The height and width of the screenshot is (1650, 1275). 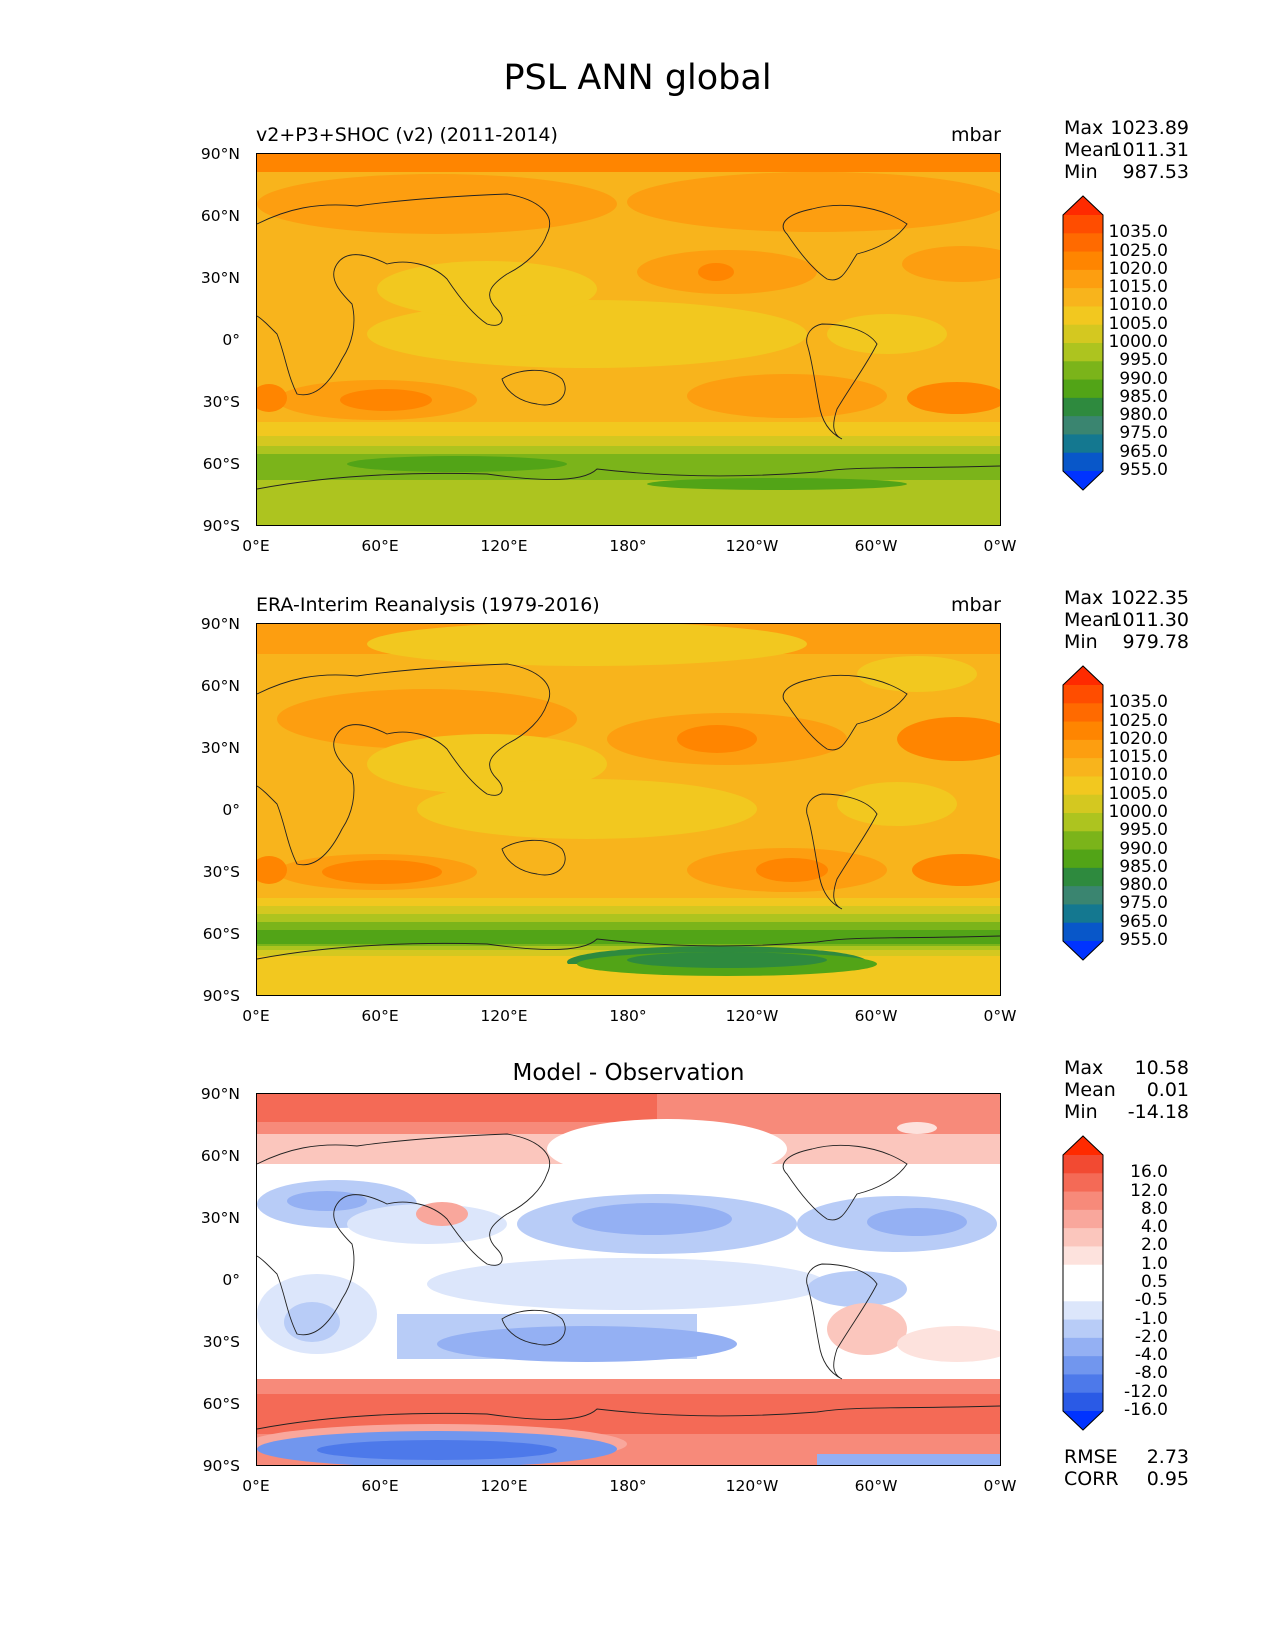 I want to click on corr-label: CORR, so click(x=1091, y=1479).